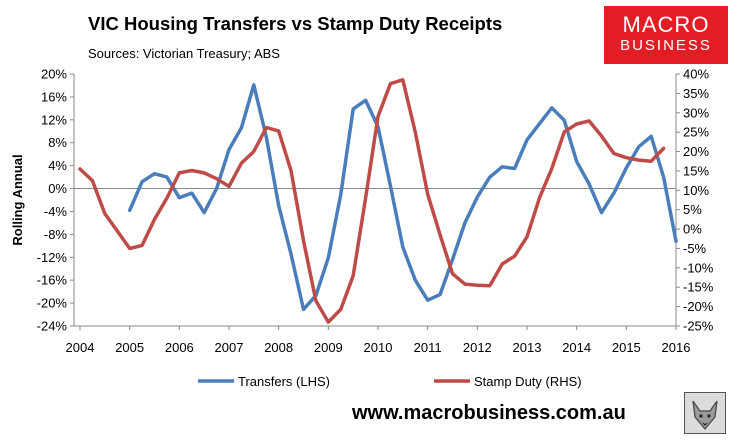 The width and height of the screenshot is (739, 440). Describe the element at coordinates (57, 188) in the screenshot. I see `y-left-tick-label: 0%` at that location.